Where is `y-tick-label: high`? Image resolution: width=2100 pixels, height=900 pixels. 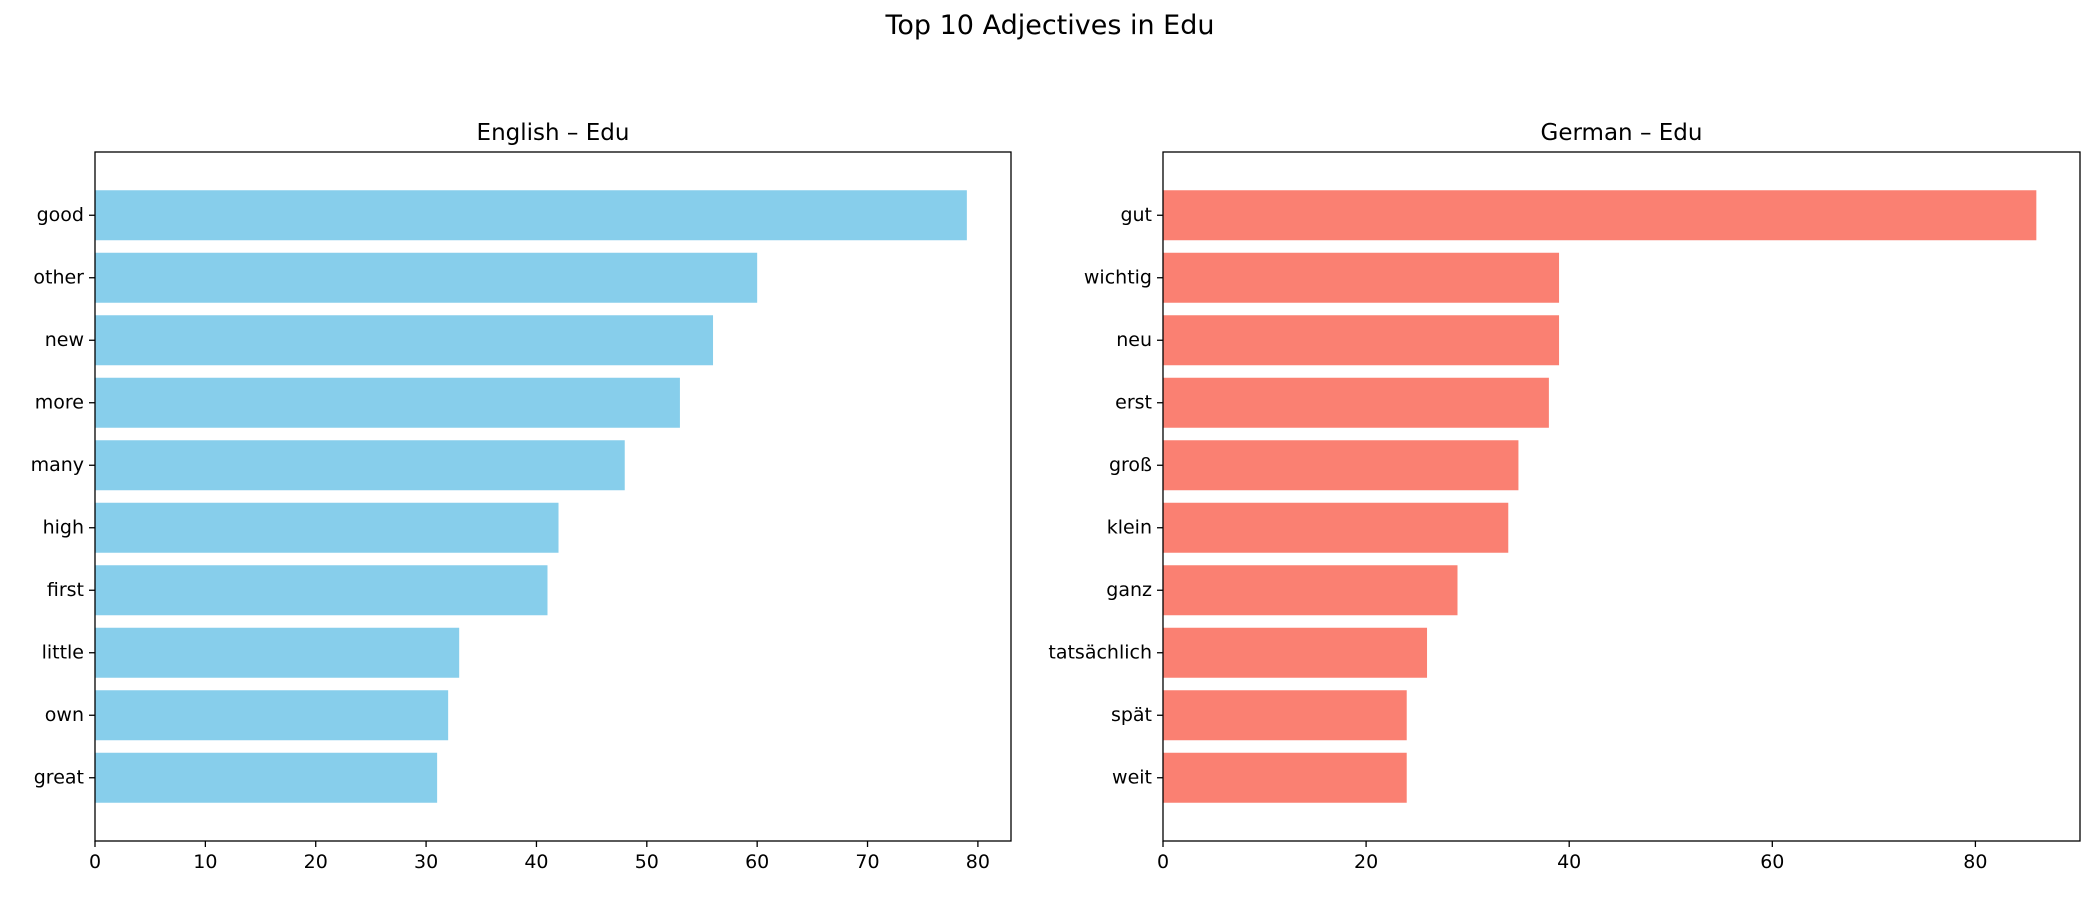
y-tick-label: high is located at coordinates (63, 527).